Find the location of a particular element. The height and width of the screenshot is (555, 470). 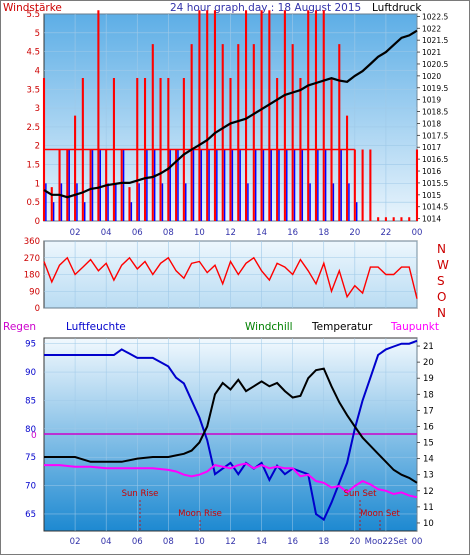

temperature-tick-label: 14 is located at coordinates (428, 460).